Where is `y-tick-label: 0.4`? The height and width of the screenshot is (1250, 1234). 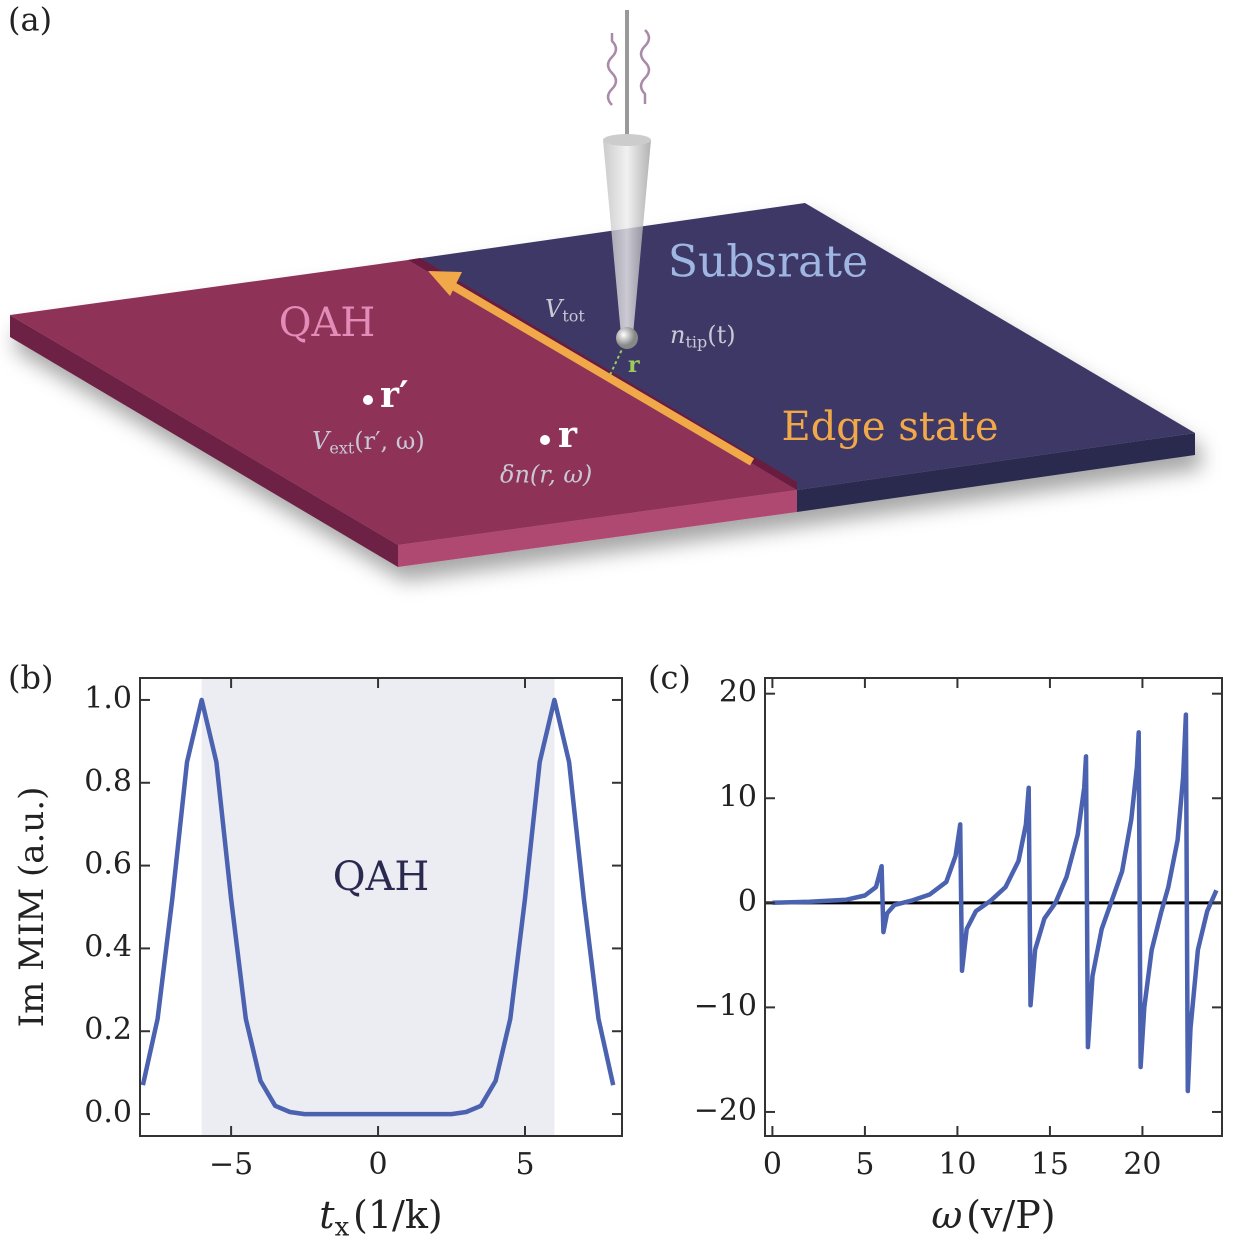 y-tick-label: 0.4 is located at coordinates (108, 946).